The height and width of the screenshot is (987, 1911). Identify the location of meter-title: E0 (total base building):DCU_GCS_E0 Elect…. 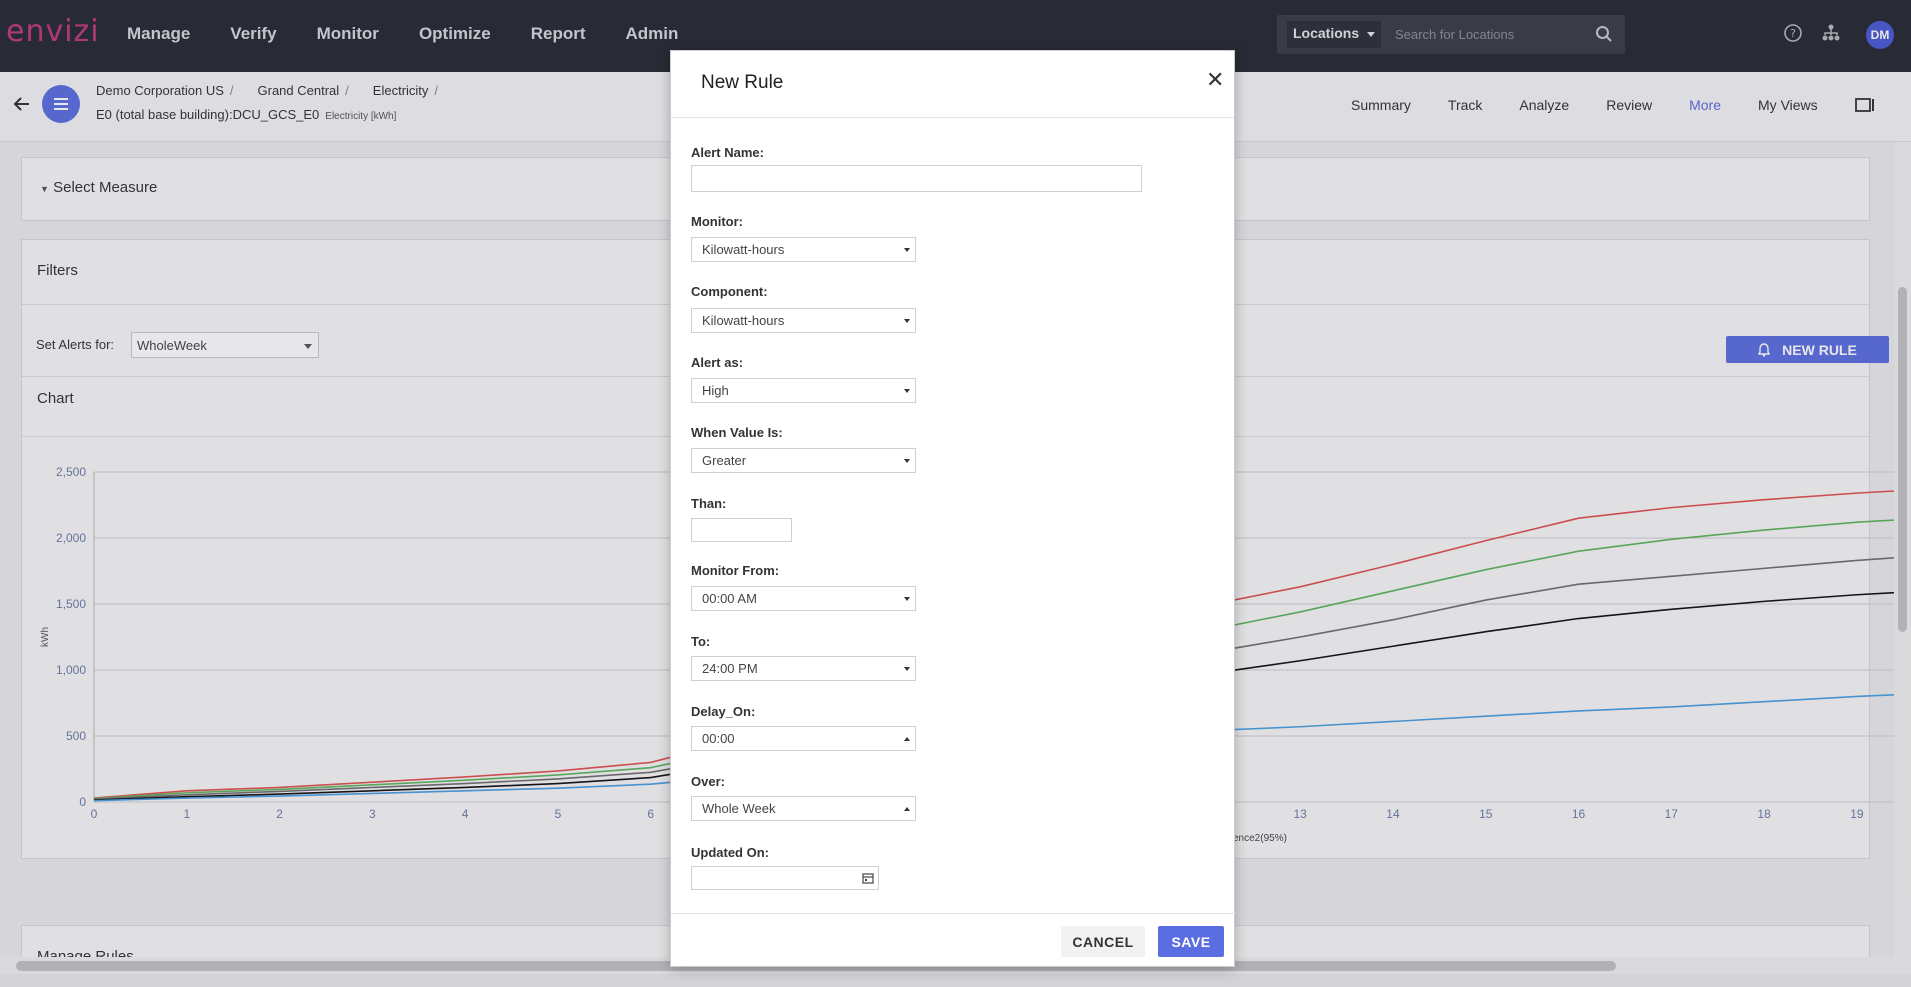
(246, 114).